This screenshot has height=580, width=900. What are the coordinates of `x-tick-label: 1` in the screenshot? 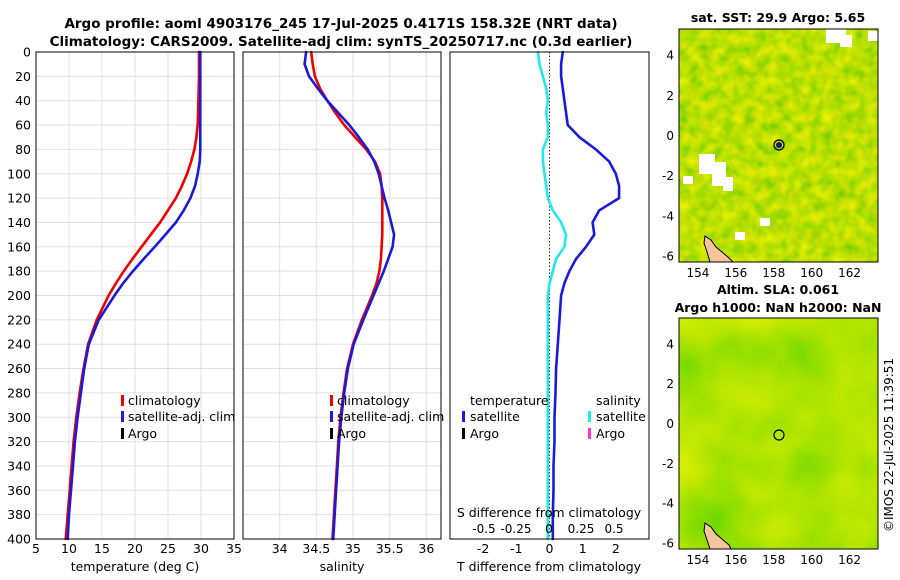 It's located at (583, 548).